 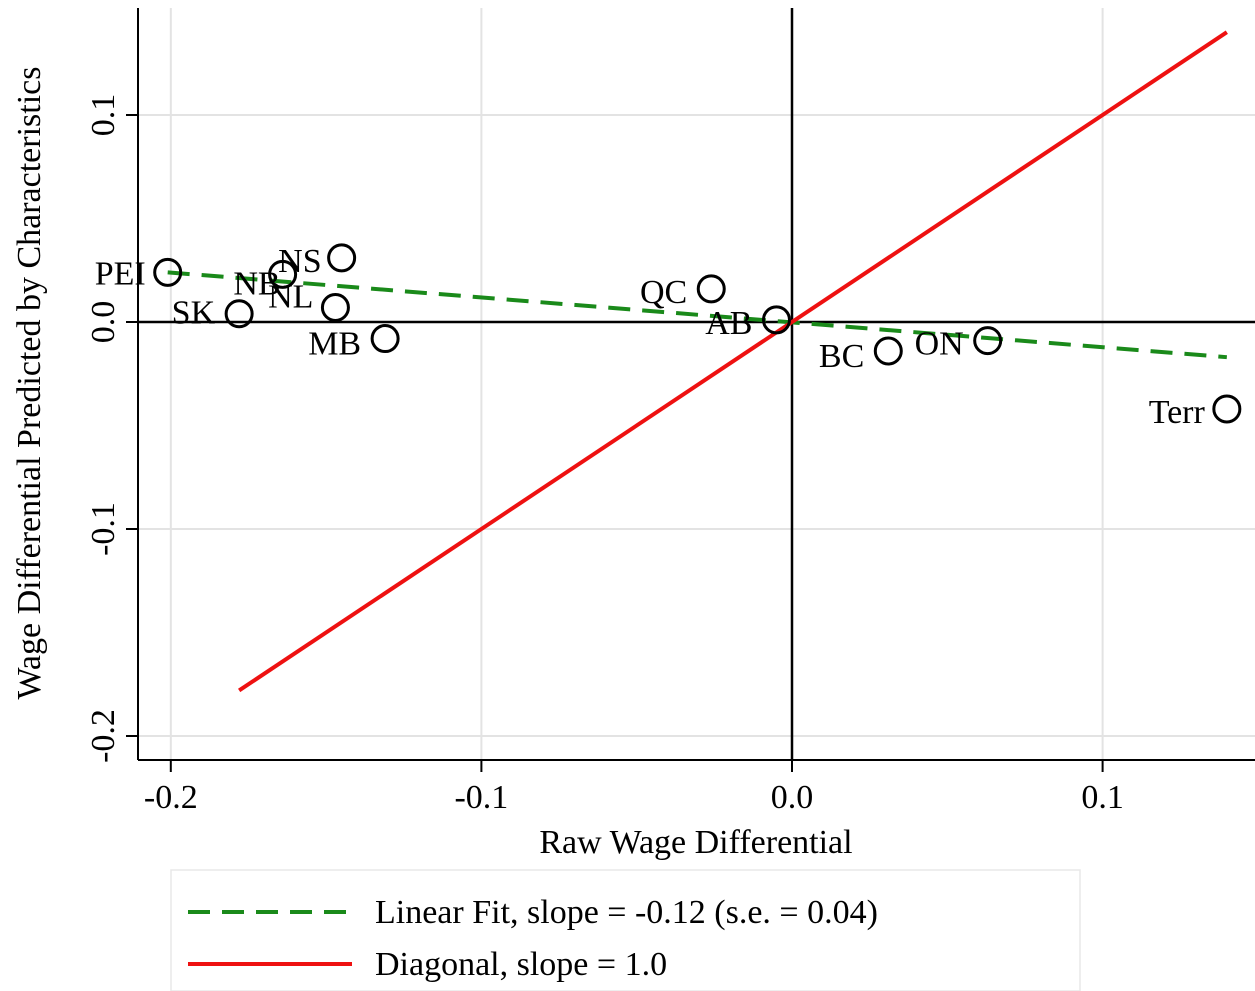 I want to click on x-tick-label: 0.1, so click(x=1102, y=797).